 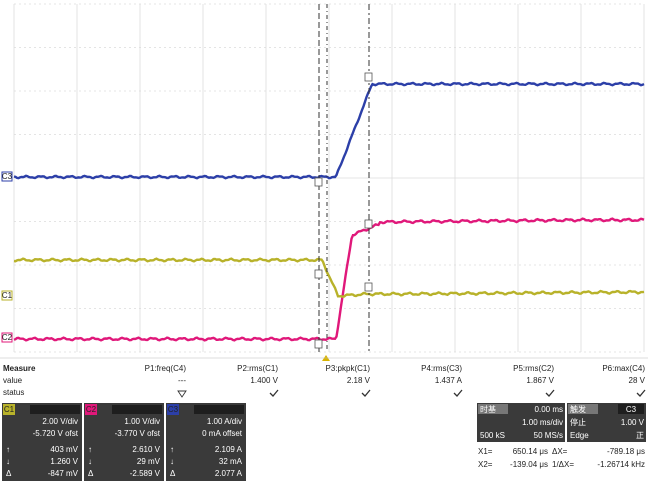 I want to click on channel-marker-c1: C1, so click(x=7, y=295).